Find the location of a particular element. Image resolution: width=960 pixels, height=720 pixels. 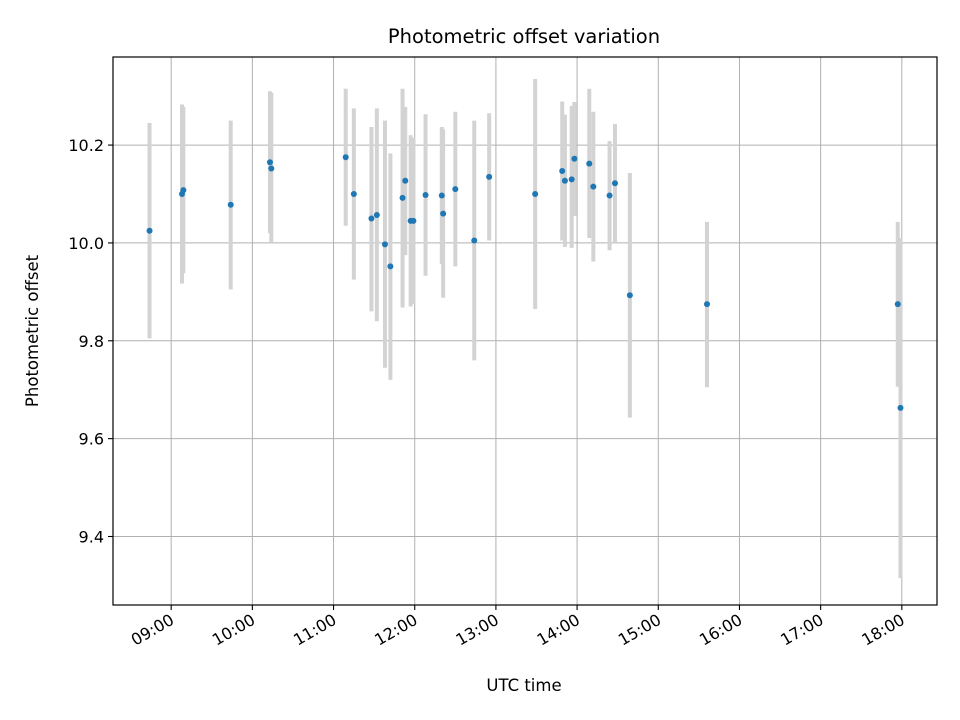

y-tick-label: 10.0 is located at coordinates (86, 243).